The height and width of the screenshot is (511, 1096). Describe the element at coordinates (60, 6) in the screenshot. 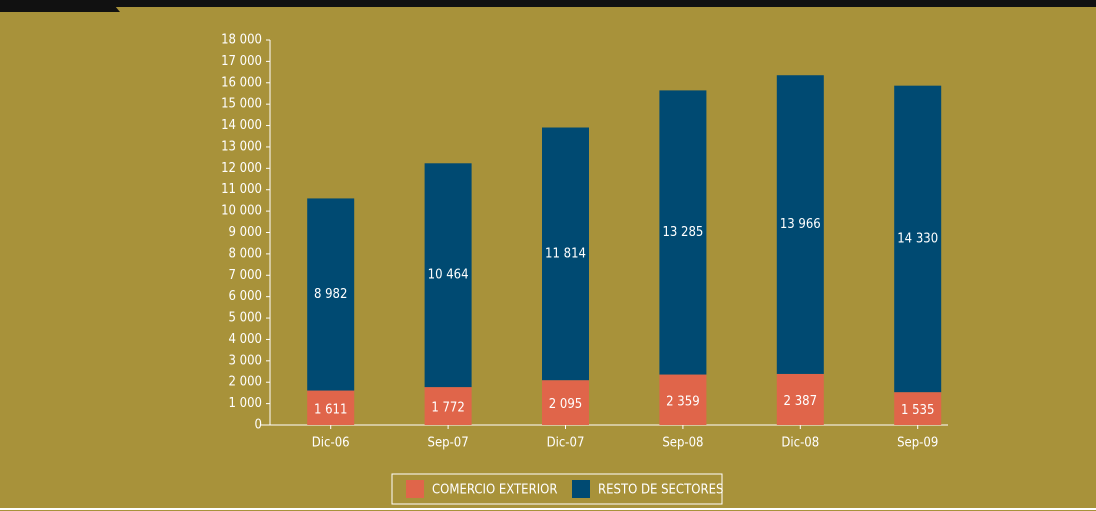

I see `top-tab` at that location.